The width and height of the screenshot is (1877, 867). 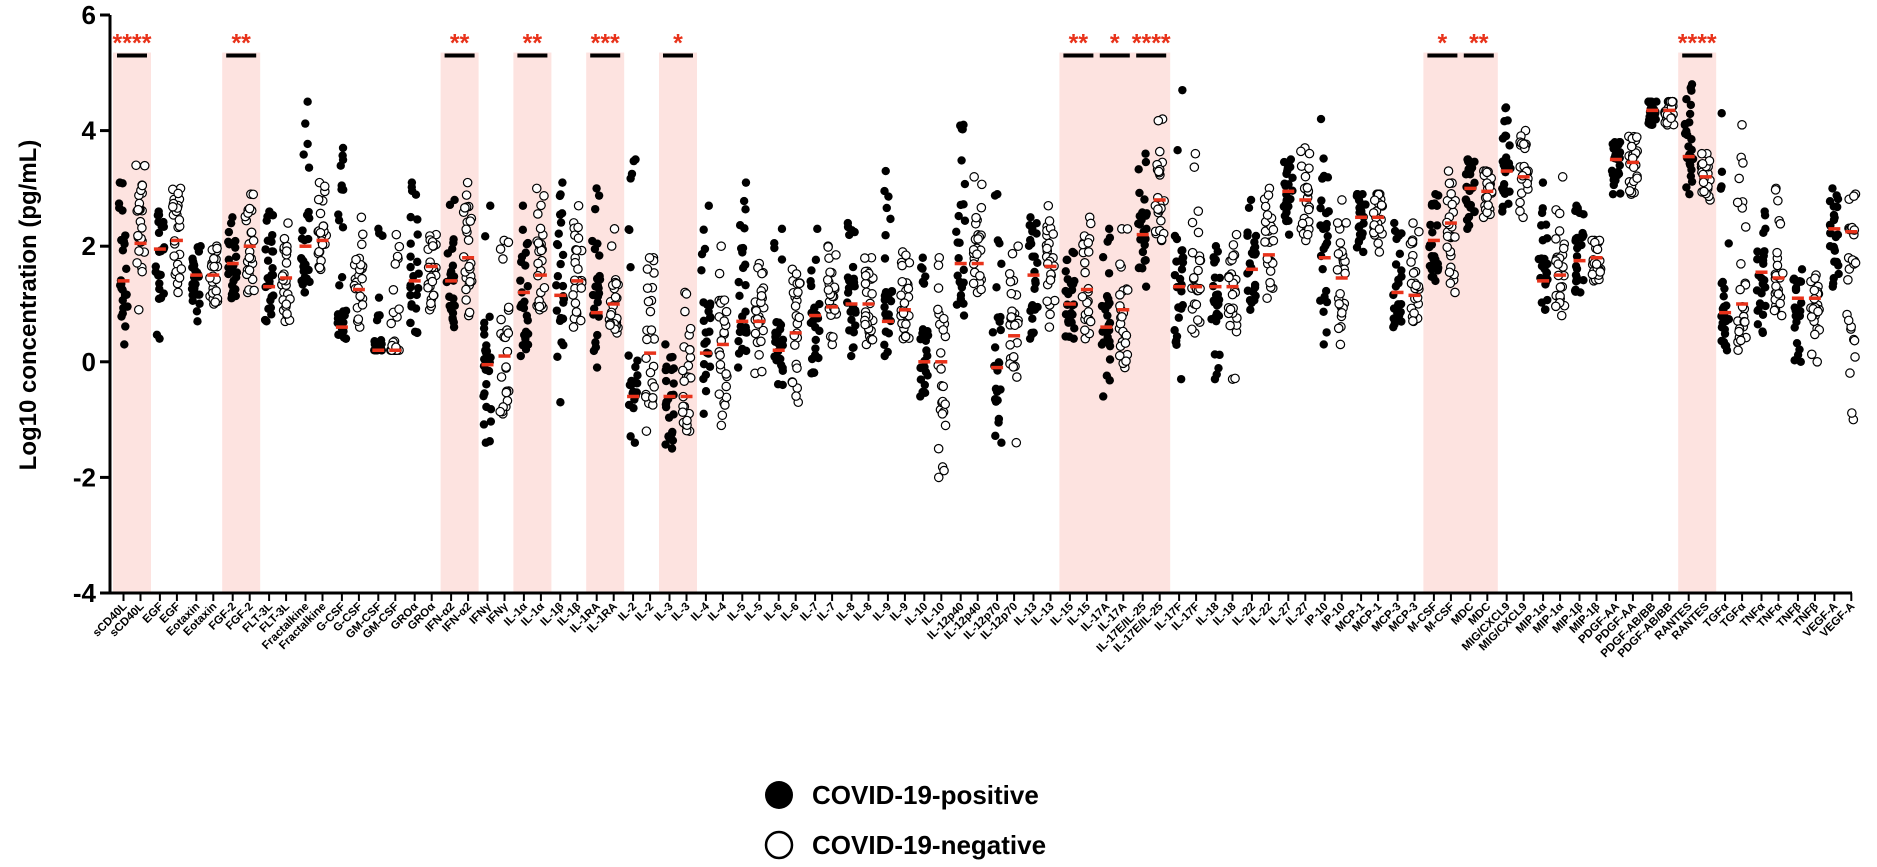 What do you see at coordinates (1194, 167) in the screenshot?
I see `point-negative-il-17f` at bounding box center [1194, 167].